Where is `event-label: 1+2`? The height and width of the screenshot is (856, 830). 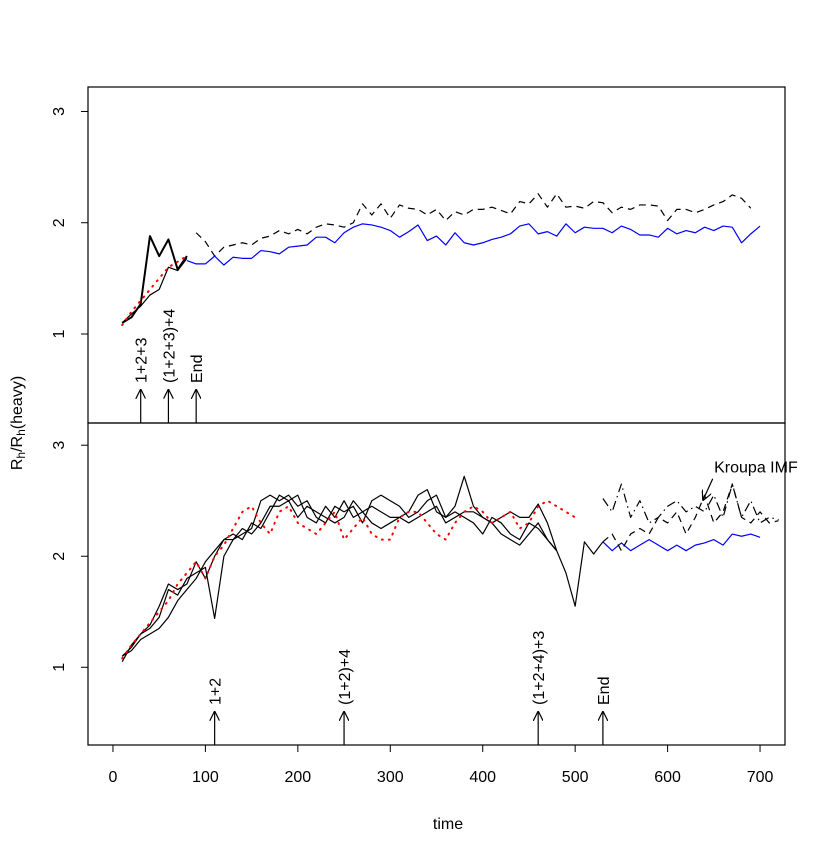 event-label: 1+2 is located at coordinates (216, 691).